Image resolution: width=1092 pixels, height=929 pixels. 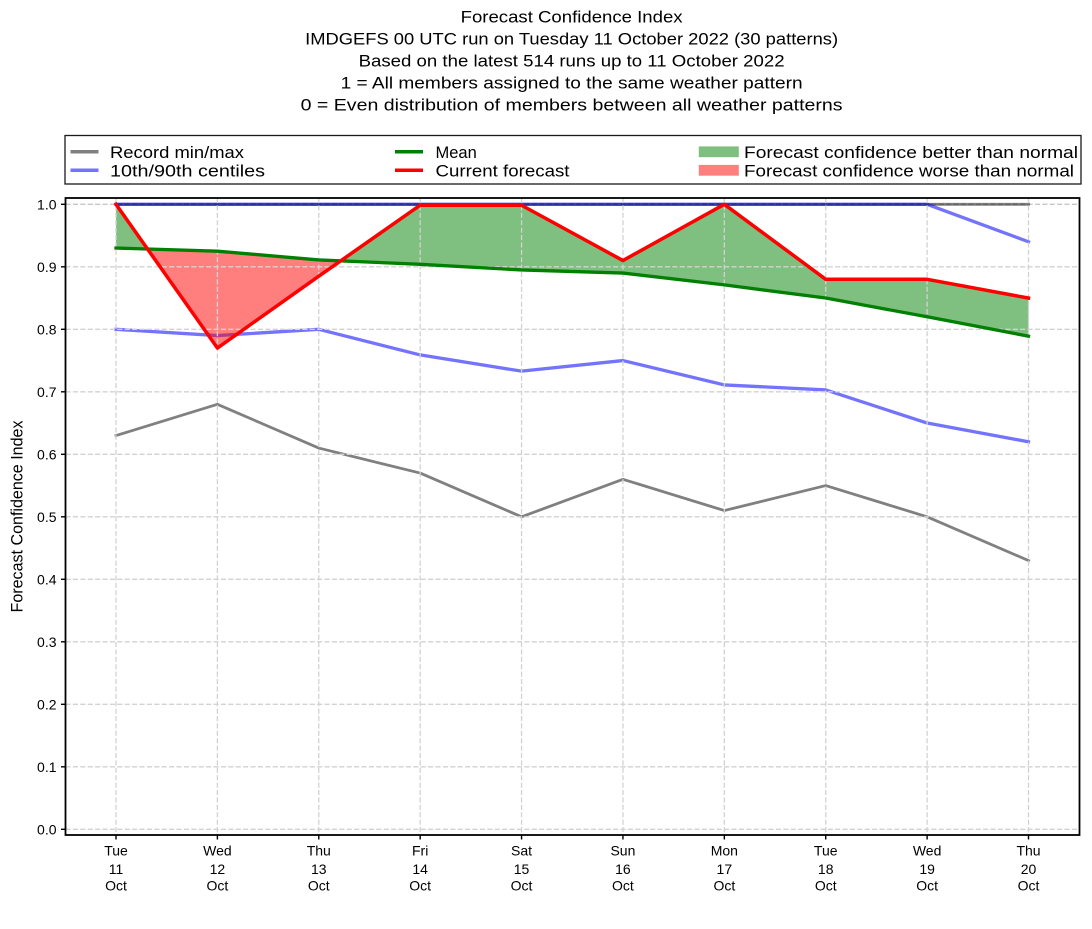 What do you see at coordinates (1029, 869) in the screenshot?
I see `svg-text: 20` at bounding box center [1029, 869].